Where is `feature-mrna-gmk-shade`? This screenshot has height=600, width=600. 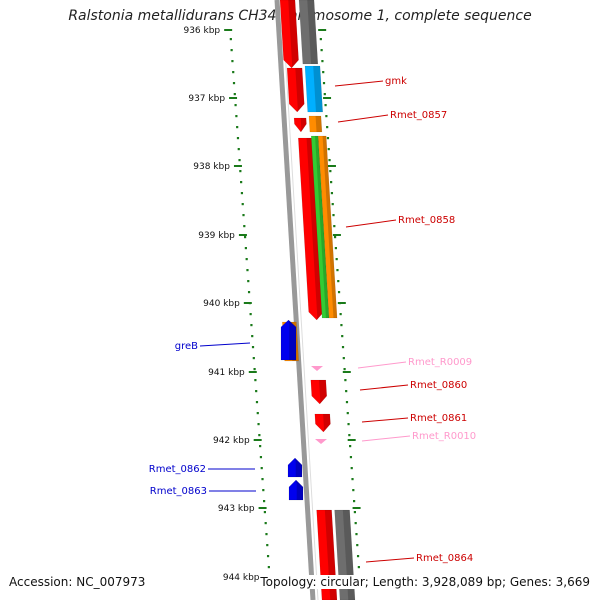
feature-mrna-gmk-shade is located at coordinates (318, 89).